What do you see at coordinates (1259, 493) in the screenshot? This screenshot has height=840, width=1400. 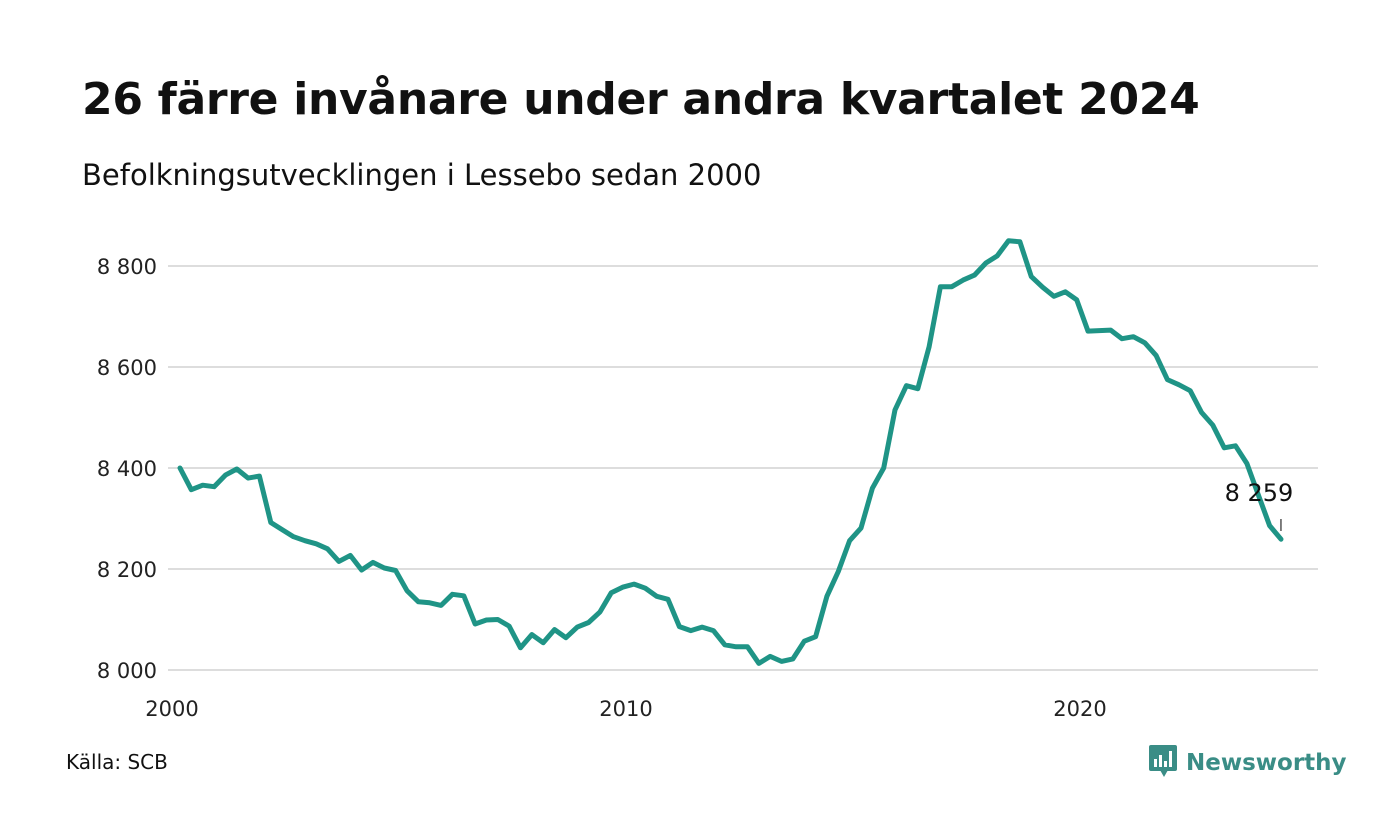 I see `annotation-label: 8 259` at bounding box center [1259, 493].